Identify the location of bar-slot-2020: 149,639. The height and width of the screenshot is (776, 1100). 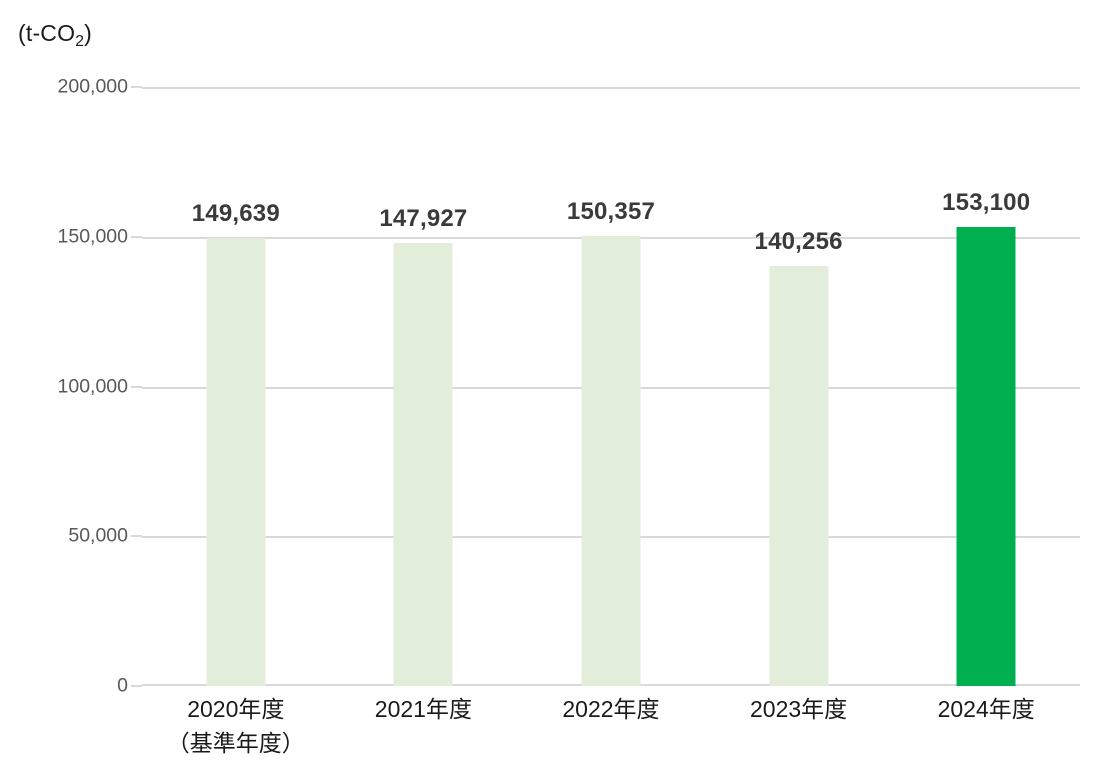
(236, 386).